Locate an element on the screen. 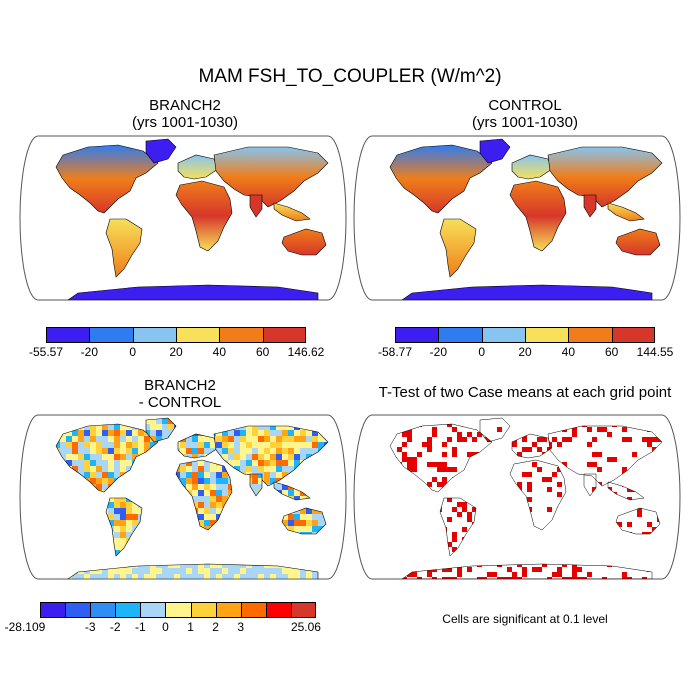  difference-map is located at coordinates (183, 497).